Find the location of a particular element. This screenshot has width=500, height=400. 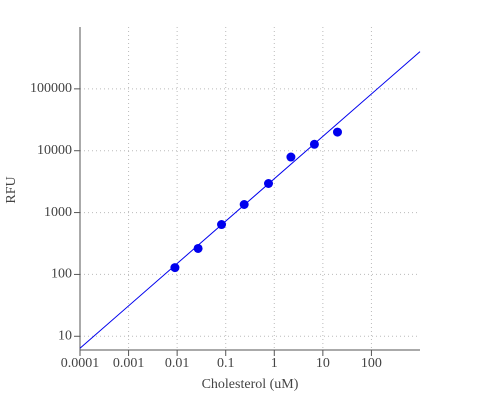

y-tick-label: 100000 is located at coordinates (51, 88).